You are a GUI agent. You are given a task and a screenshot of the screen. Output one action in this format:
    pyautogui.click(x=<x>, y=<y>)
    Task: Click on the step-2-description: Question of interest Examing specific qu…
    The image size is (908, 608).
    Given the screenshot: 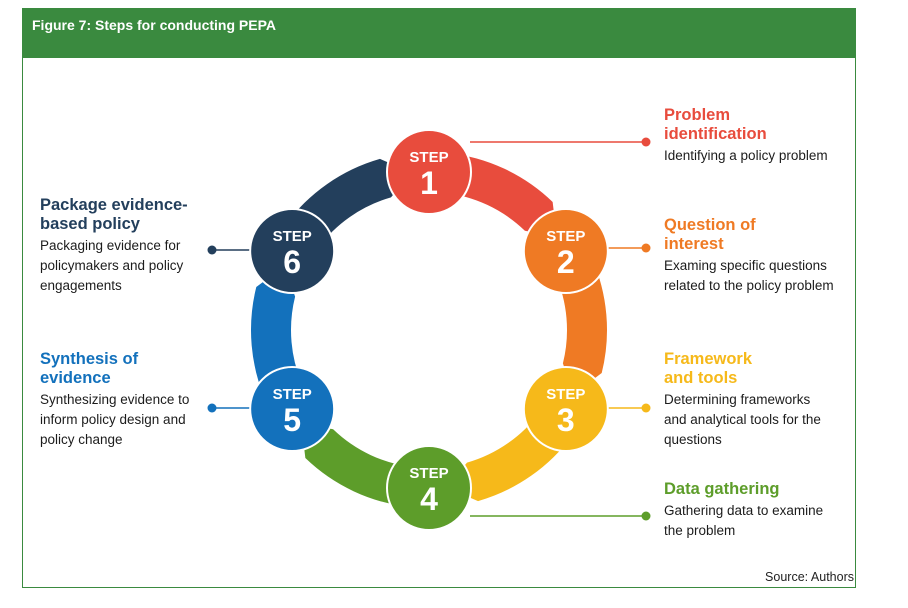 What is the action you would take?
    pyautogui.click(x=759, y=256)
    